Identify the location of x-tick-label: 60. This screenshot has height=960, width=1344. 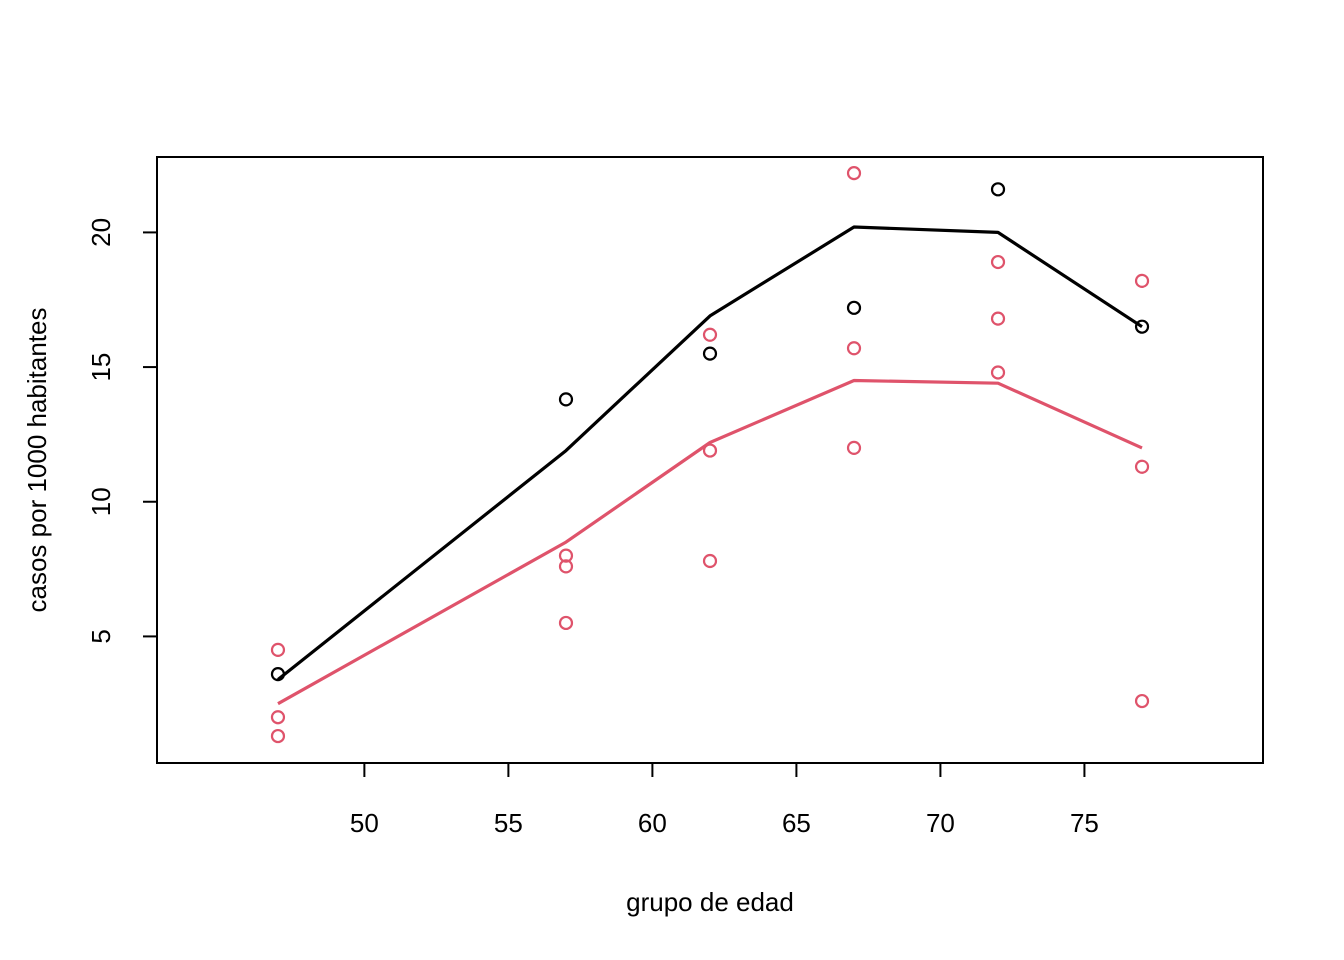
(652, 823).